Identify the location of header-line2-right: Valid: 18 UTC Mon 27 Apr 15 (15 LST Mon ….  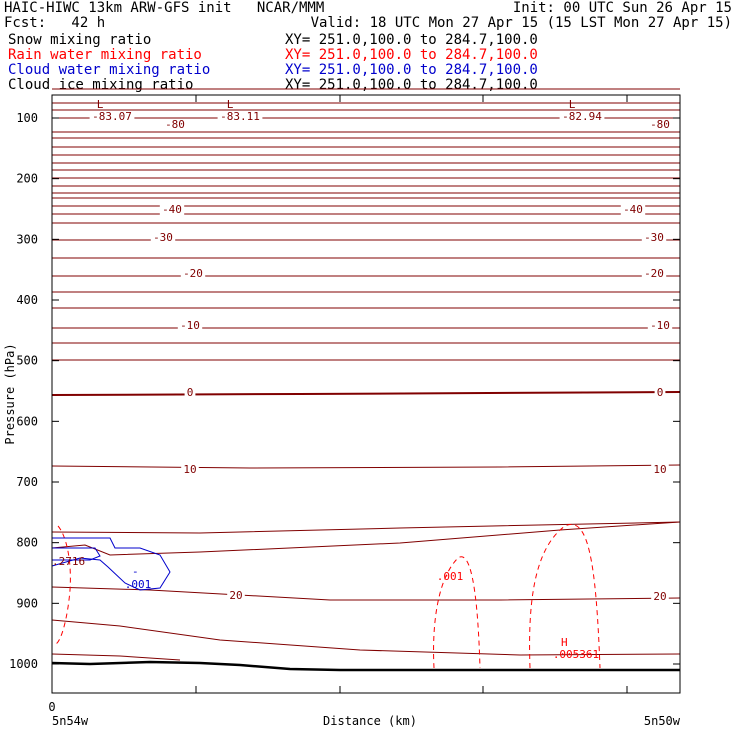
(521, 23).